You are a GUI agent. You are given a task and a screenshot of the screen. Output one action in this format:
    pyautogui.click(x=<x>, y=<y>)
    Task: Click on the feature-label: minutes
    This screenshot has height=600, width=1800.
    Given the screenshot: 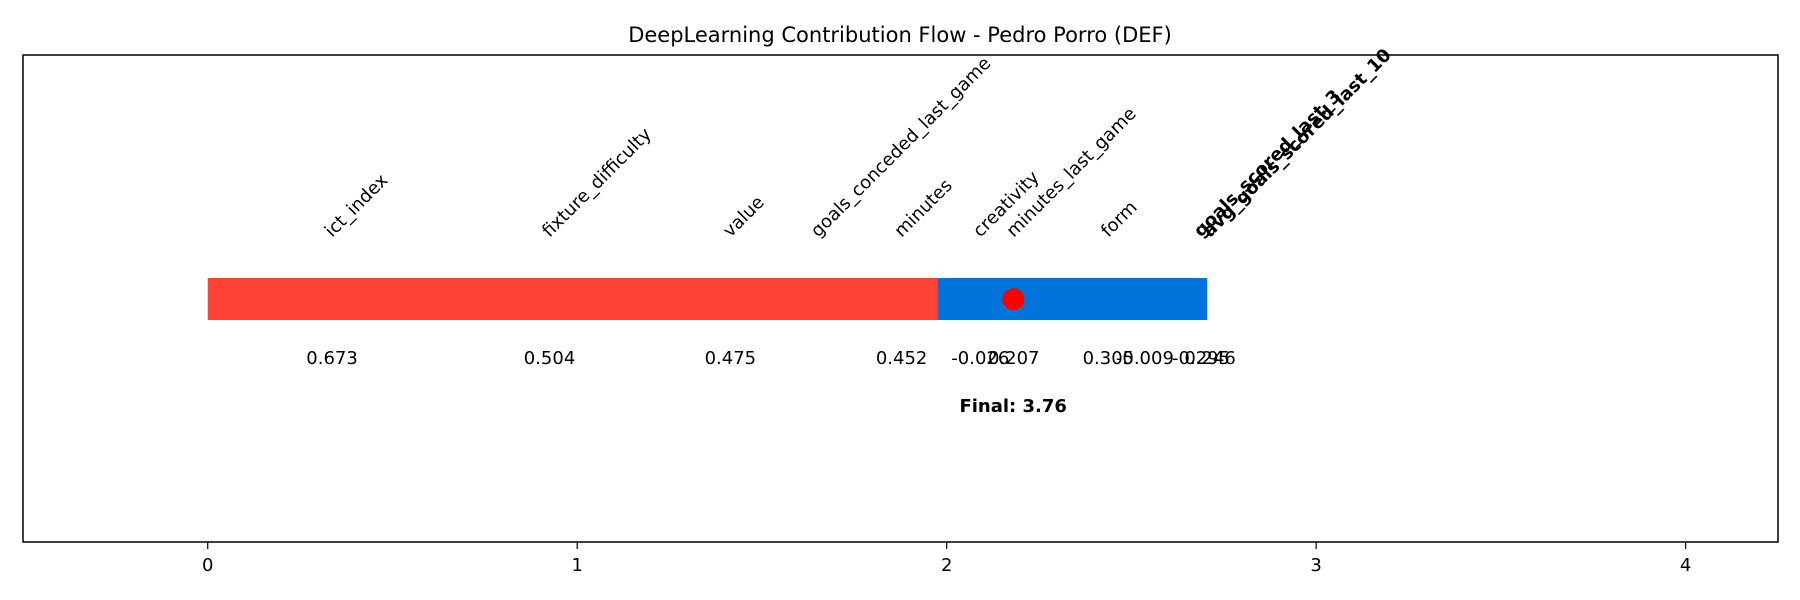 What is the action you would take?
    pyautogui.click(x=923, y=208)
    